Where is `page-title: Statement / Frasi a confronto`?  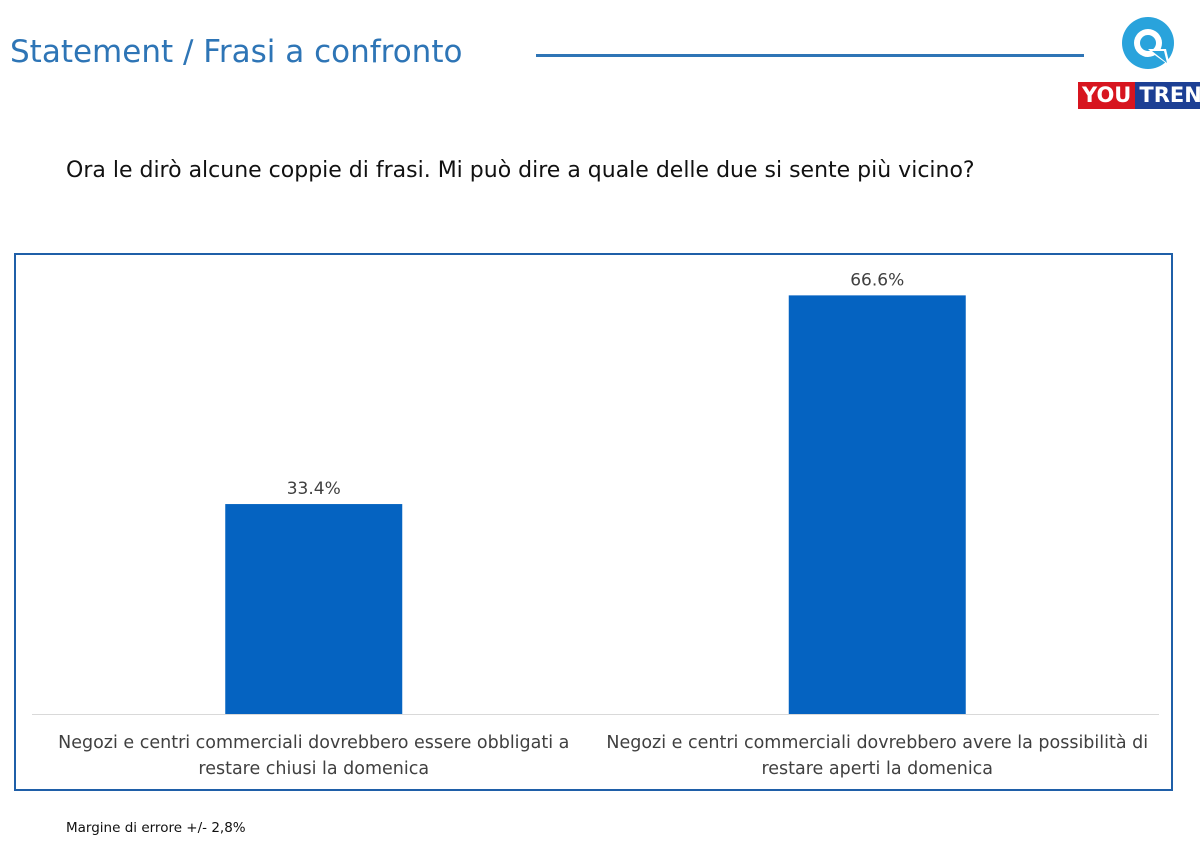 page-title: Statement / Frasi a confronto is located at coordinates (236, 52).